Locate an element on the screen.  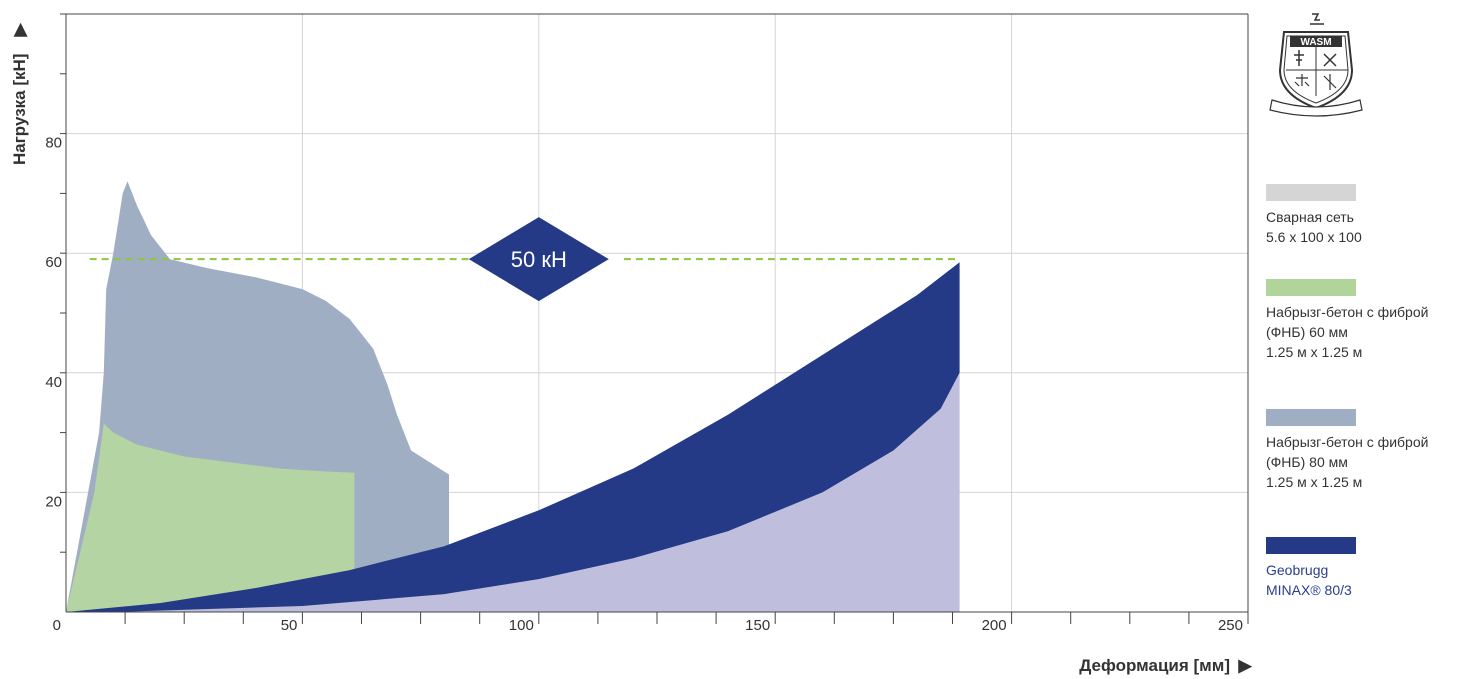
svg-text: WASM is located at coordinates (1315, 42).